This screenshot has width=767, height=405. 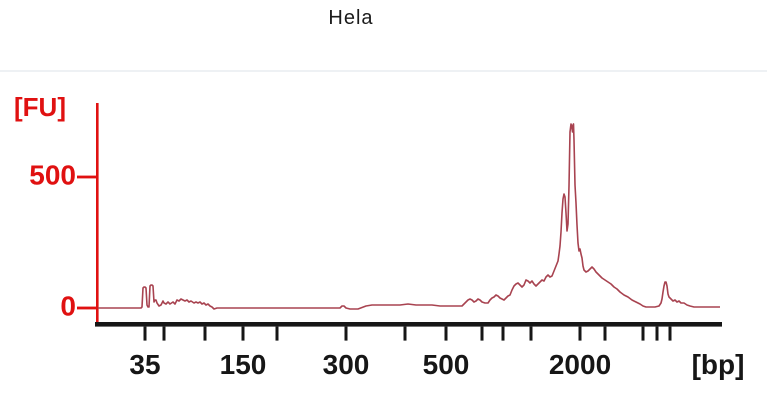 I want to click on x-tick-label: 150, so click(x=243, y=364).